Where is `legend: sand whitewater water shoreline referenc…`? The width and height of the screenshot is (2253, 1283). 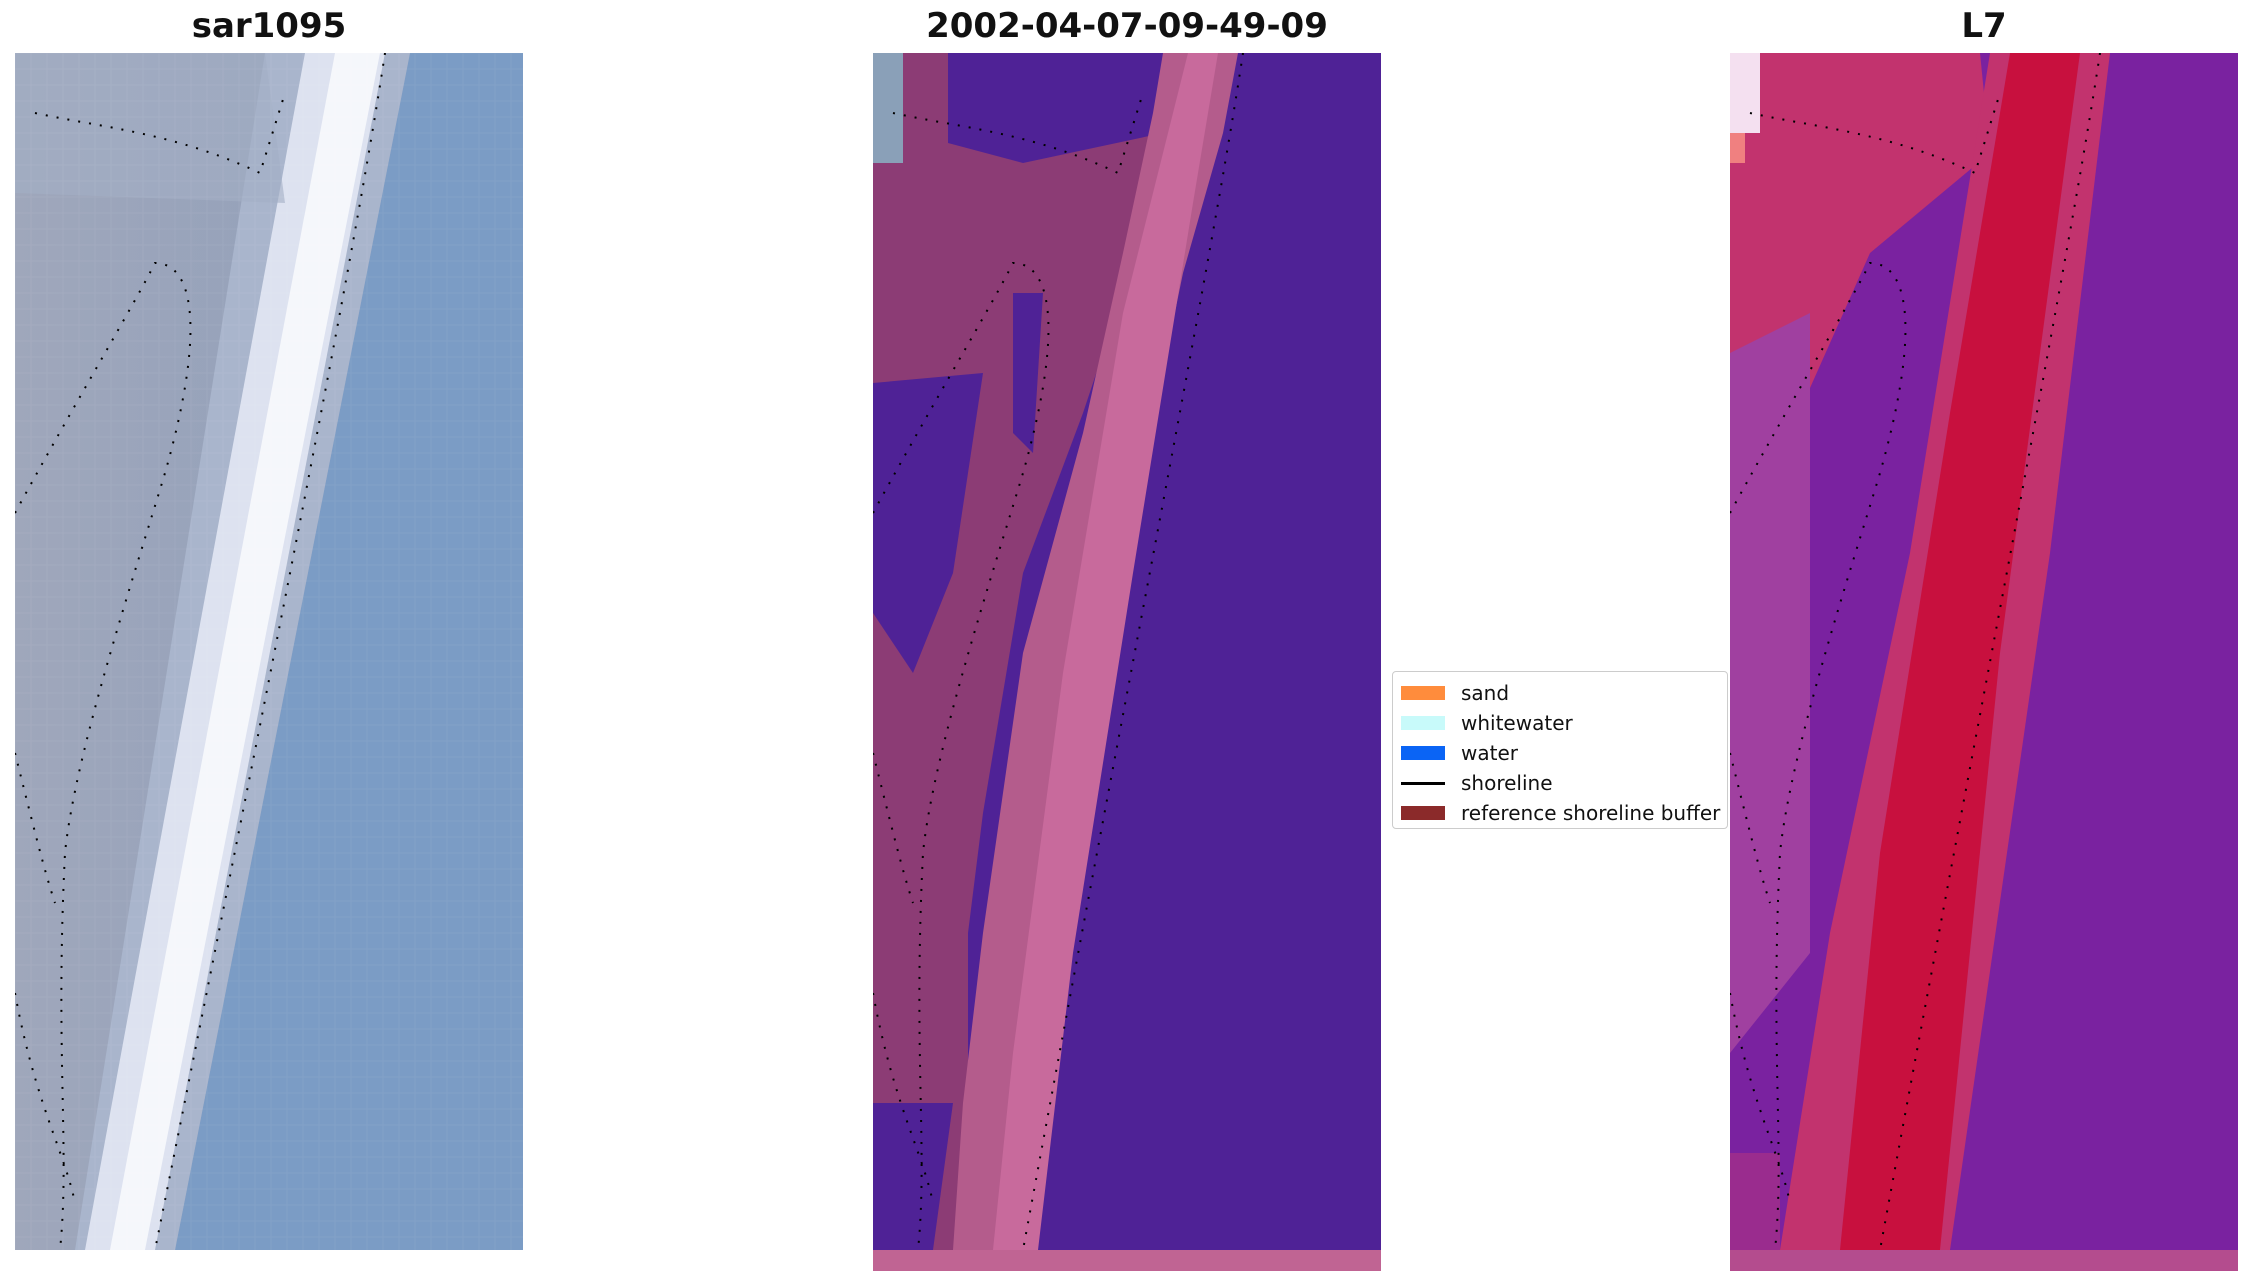 legend: sand whitewater water shoreline referenc… is located at coordinates (1560, 750).